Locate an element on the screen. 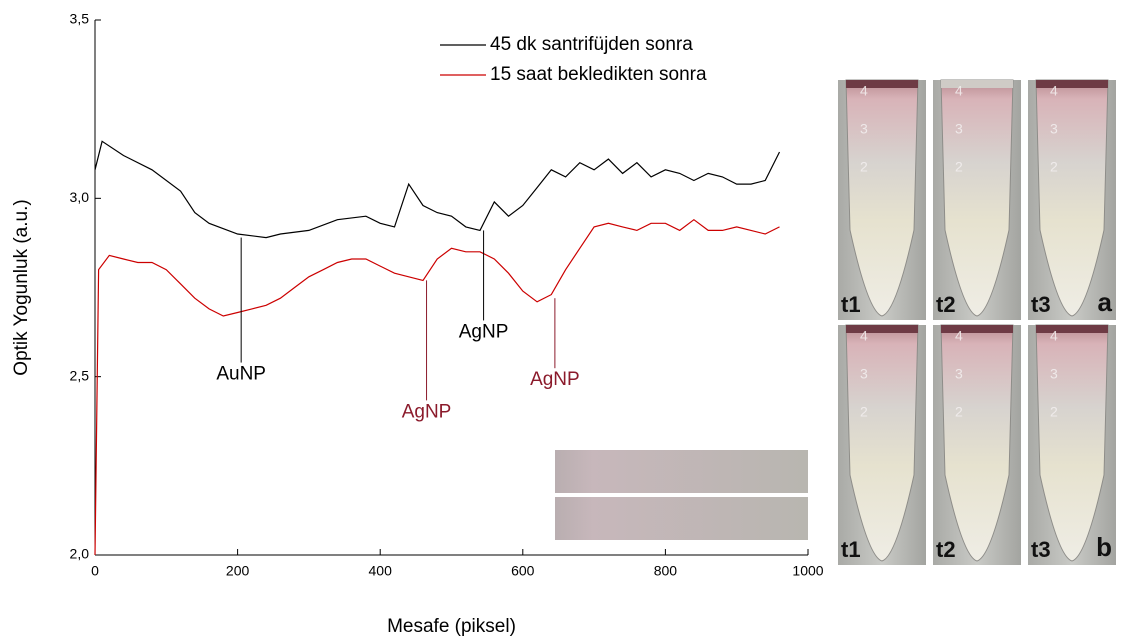 The width and height of the screenshot is (1140, 641). x-tick-label: 400 is located at coordinates (381, 571).